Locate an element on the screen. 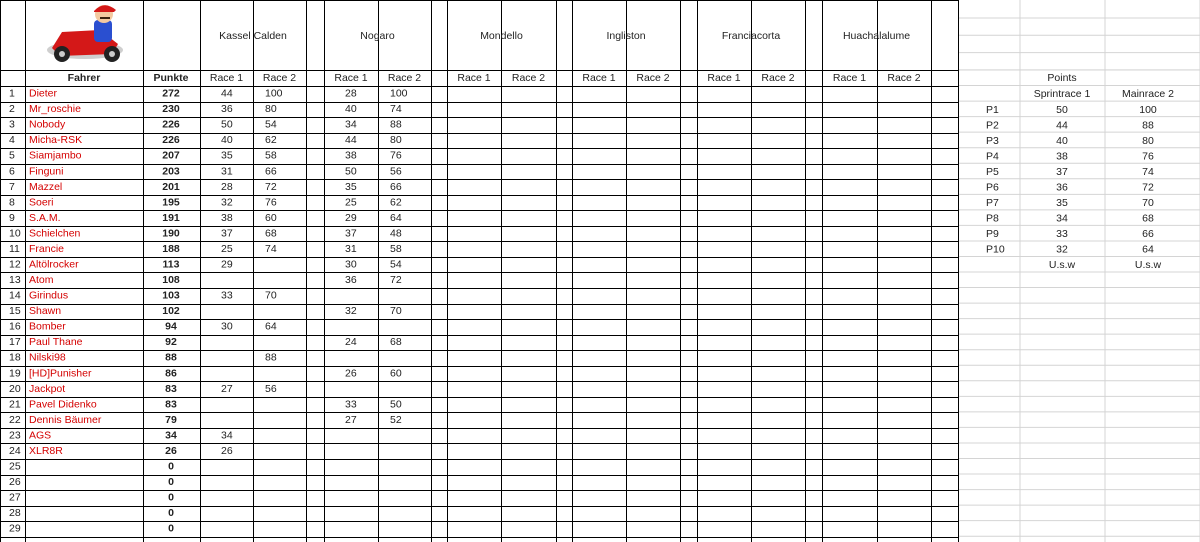  race-result: 29 is located at coordinates (351, 218).